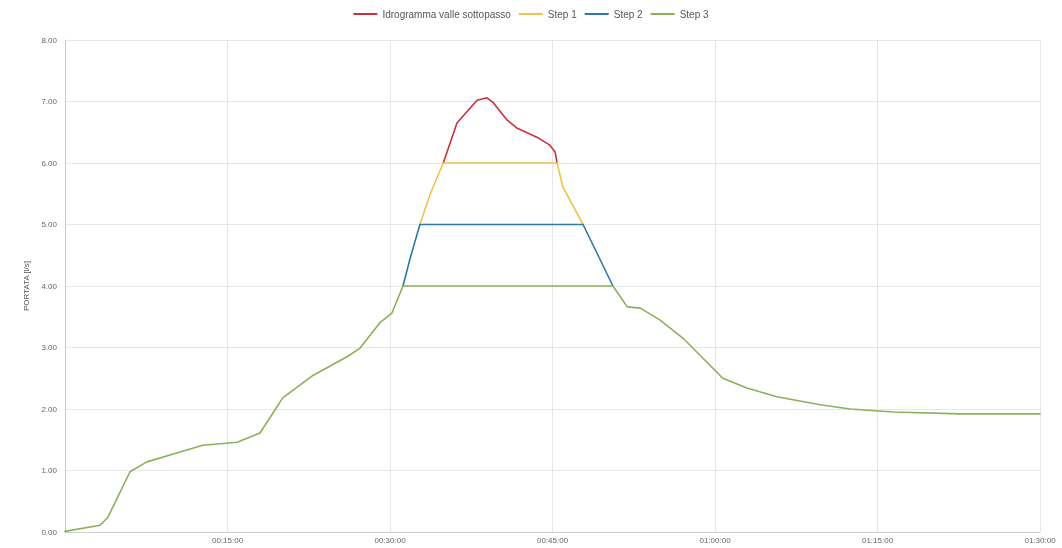  I want to click on legend-label: Step 2, so click(628, 14).